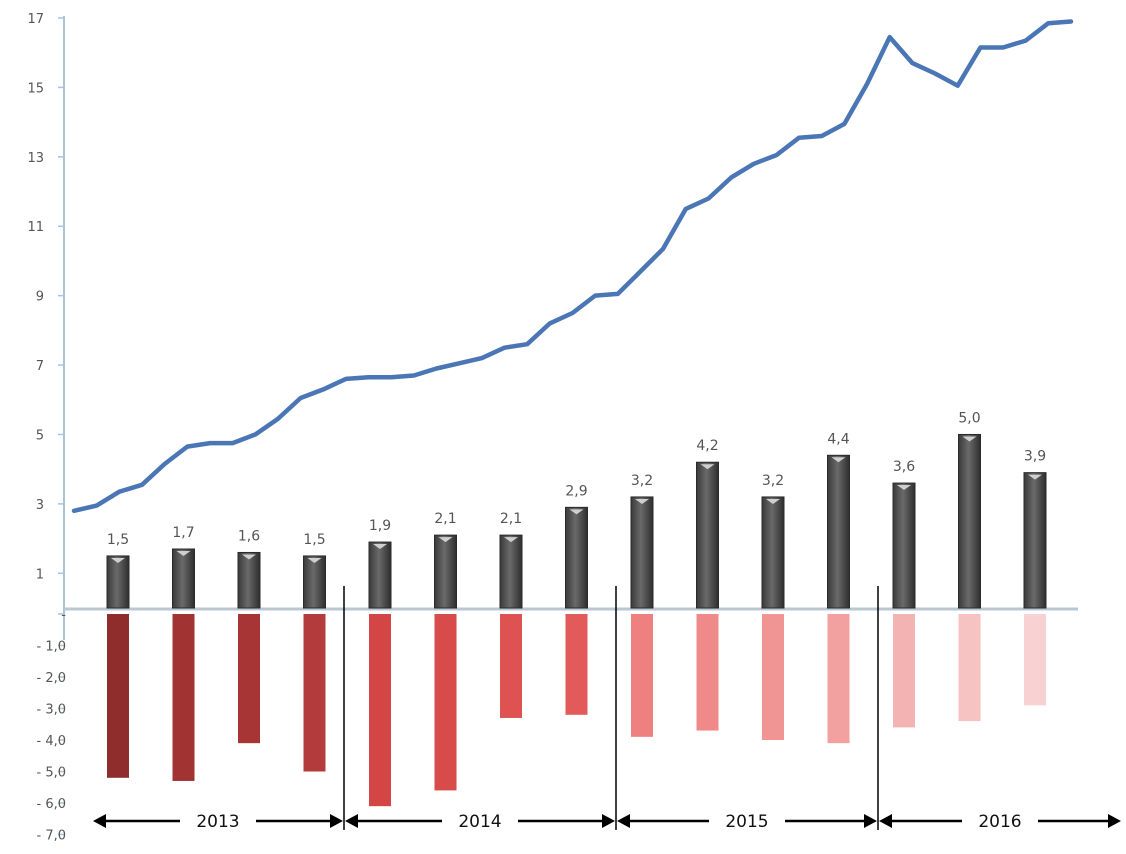  What do you see at coordinates (183, 533) in the screenshot?
I see `bar-value-label: 1,7` at bounding box center [183, 533].